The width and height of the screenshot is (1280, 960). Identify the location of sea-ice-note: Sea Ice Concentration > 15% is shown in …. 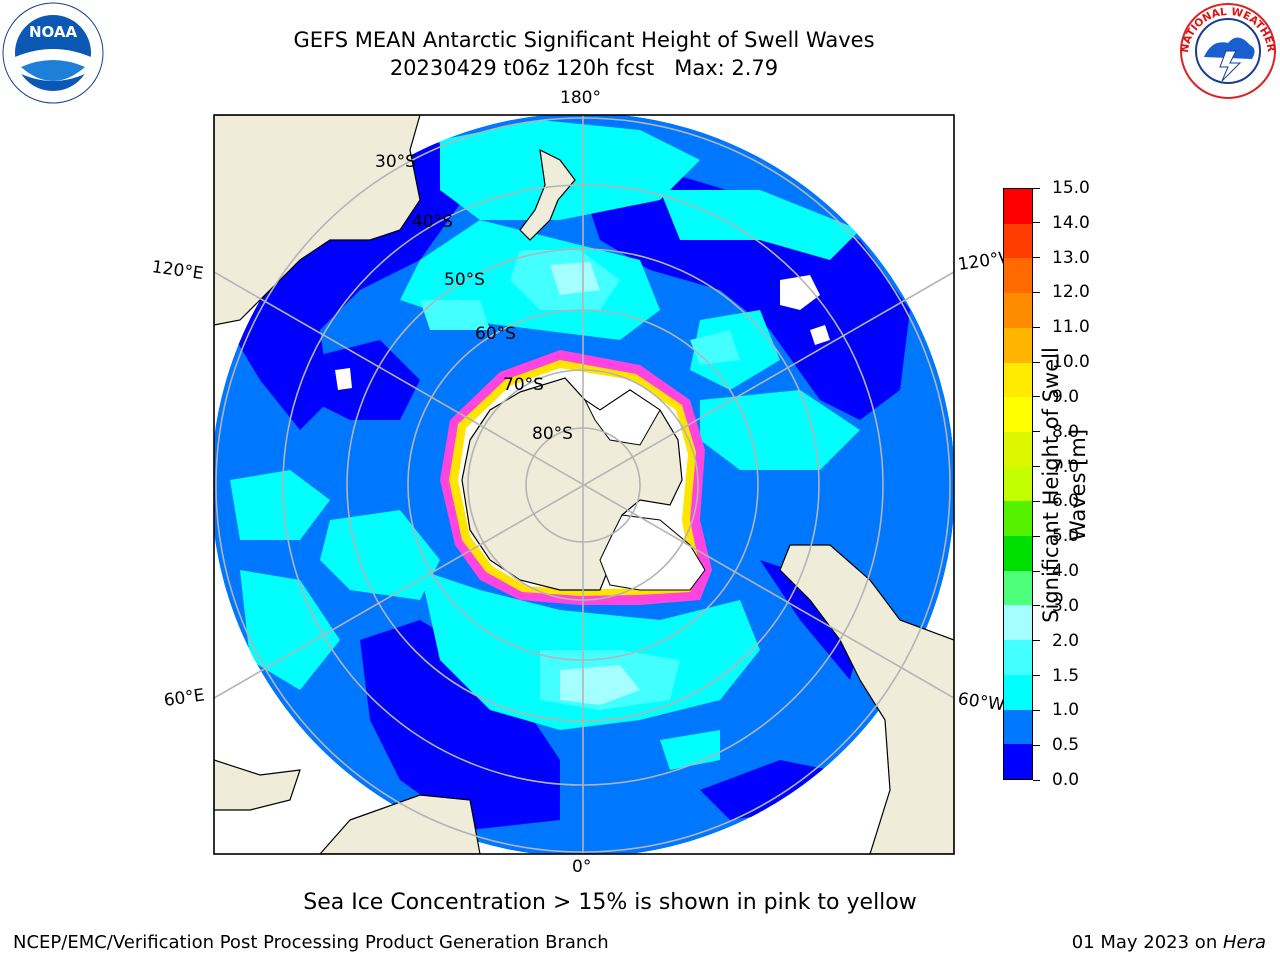
(610, 902).